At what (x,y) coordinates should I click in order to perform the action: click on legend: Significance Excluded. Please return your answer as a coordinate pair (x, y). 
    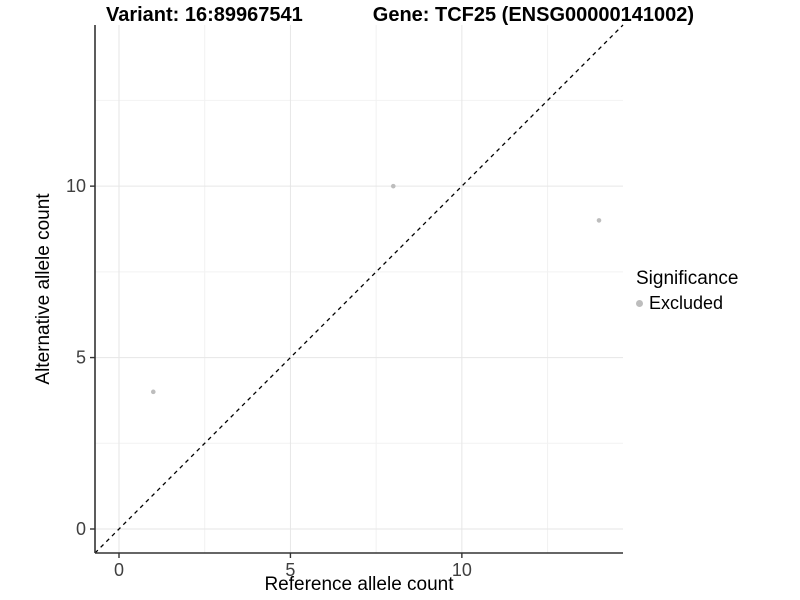
    Looking at the image, I should click on (687, 291).